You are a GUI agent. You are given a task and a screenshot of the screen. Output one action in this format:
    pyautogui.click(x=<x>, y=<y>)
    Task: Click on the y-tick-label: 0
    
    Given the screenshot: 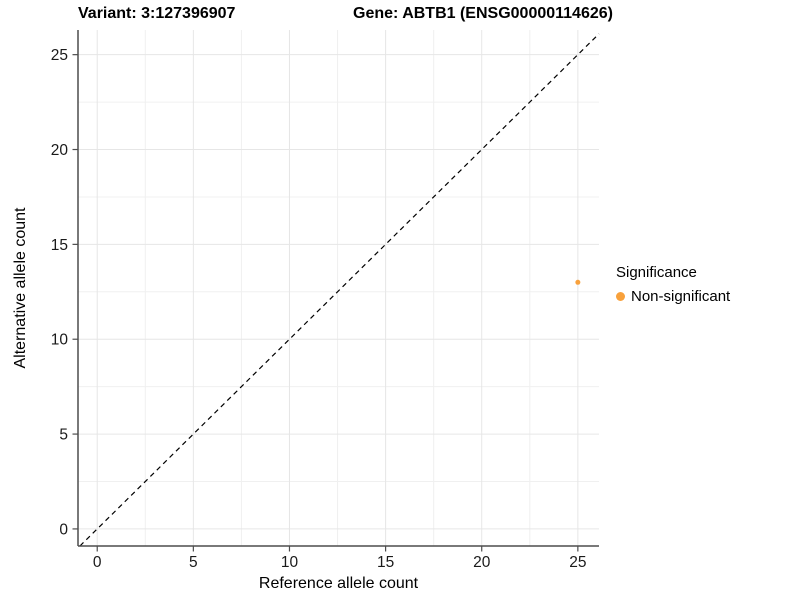 What is the action you would take?
    pyautogui.click(x=63, y=529)
    